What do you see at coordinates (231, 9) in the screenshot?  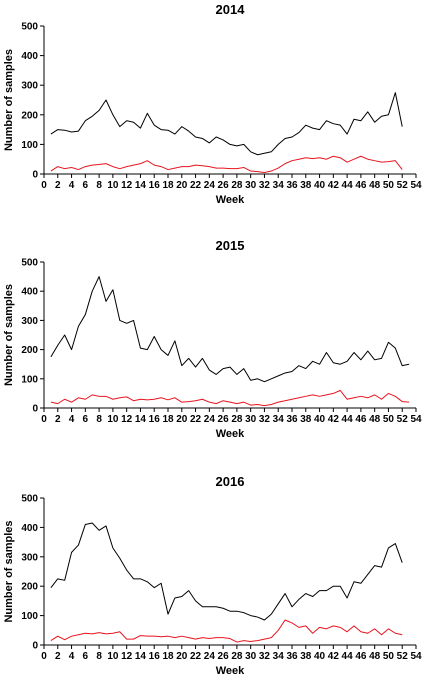 I see `chart-title: 2014` at bounding box center [231, 9].